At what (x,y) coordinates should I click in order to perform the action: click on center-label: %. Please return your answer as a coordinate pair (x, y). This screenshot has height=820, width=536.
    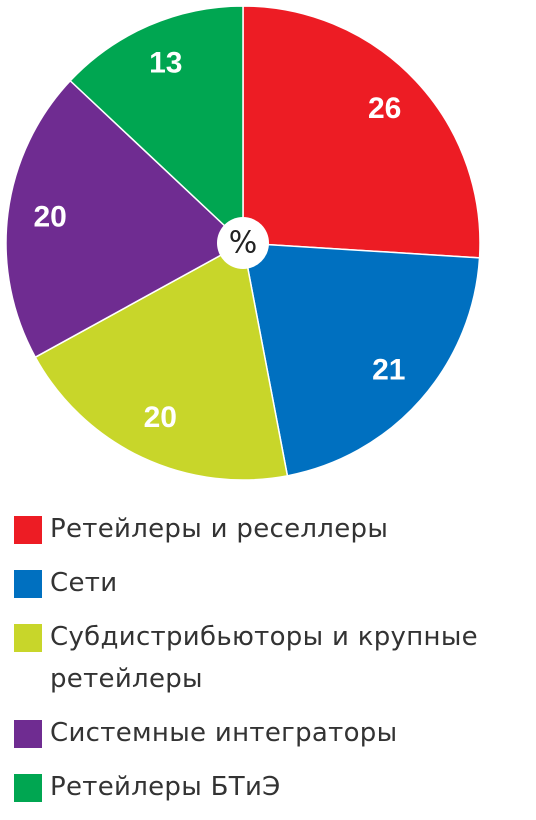
    Looking at the image, I should click on (243, 243).